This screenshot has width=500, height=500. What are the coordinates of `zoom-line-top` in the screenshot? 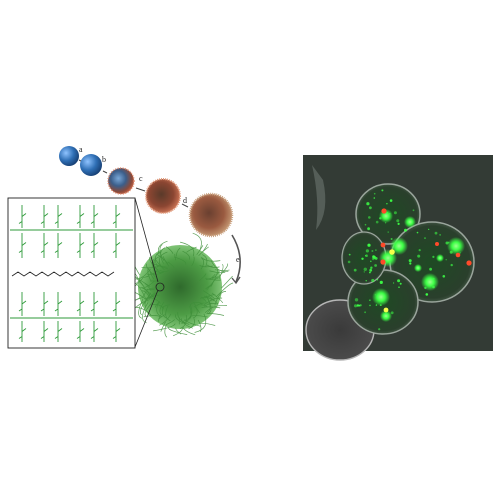 It's located at (146, 240).